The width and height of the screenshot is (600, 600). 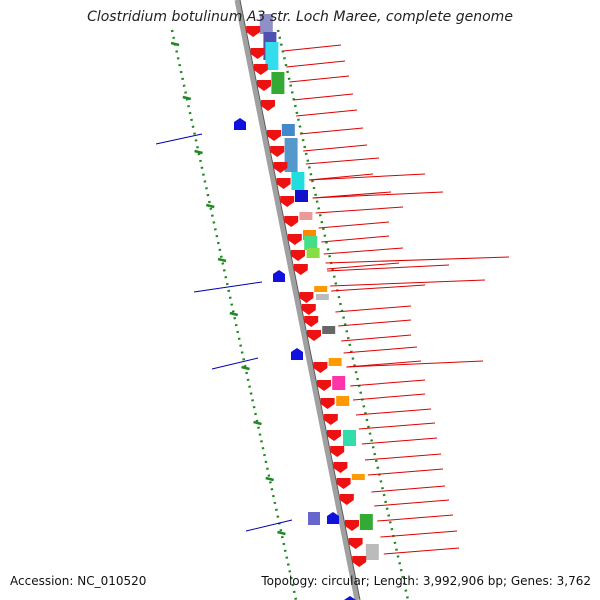 What do you see at coordinates (78, 581) in the screenshot?
I see `accession-text: Accession: NC_010520` at bounding box center [78, 581].